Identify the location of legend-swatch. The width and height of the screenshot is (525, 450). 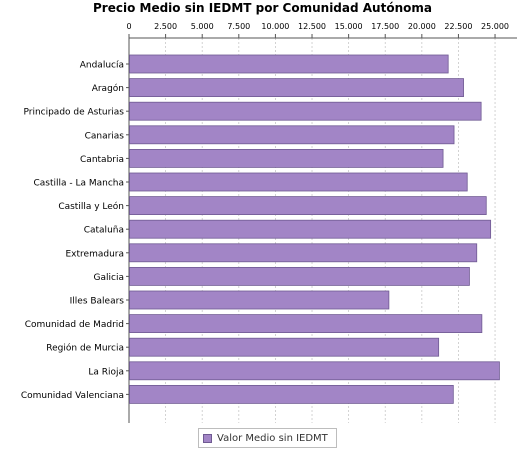
(207, 438).